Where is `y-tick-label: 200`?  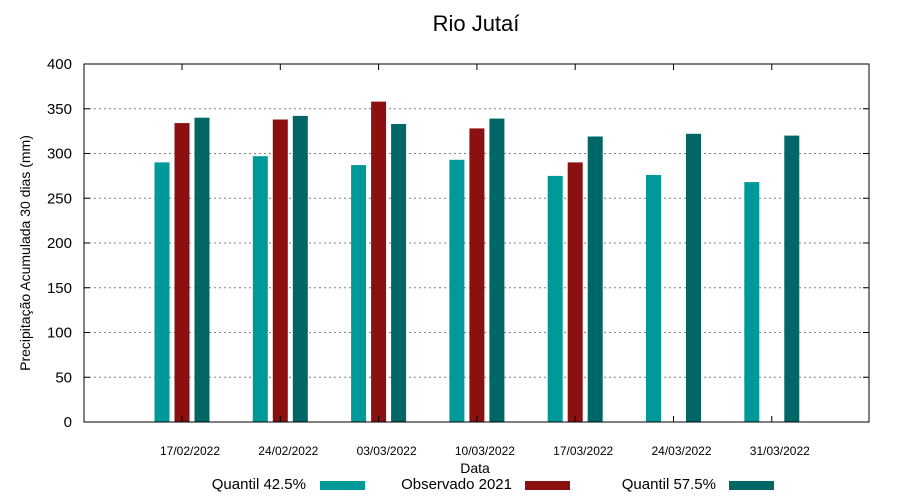
y-tick-label: 200 is located at coordinates (59, 243).